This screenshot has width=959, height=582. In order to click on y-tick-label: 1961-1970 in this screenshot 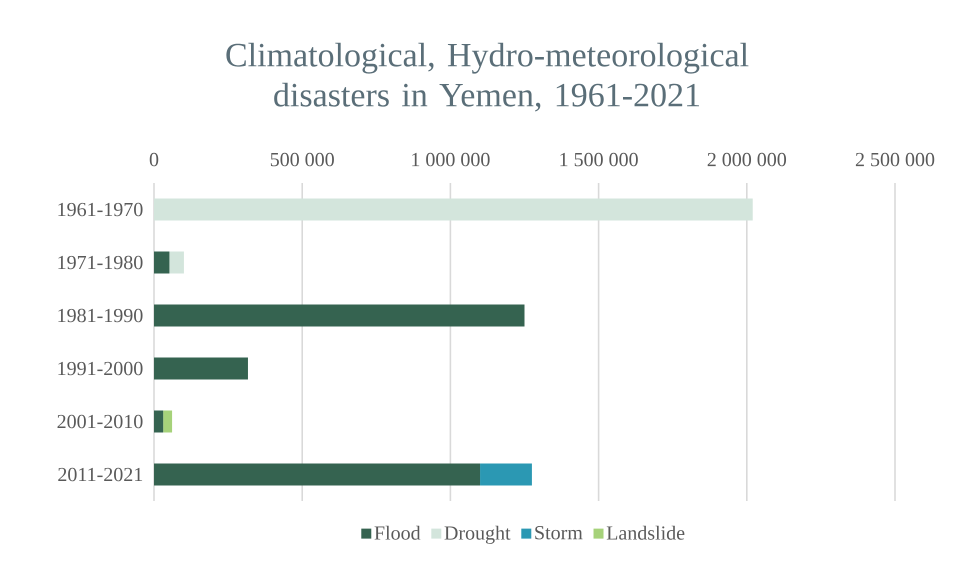, I will do `click(100, 209)`.